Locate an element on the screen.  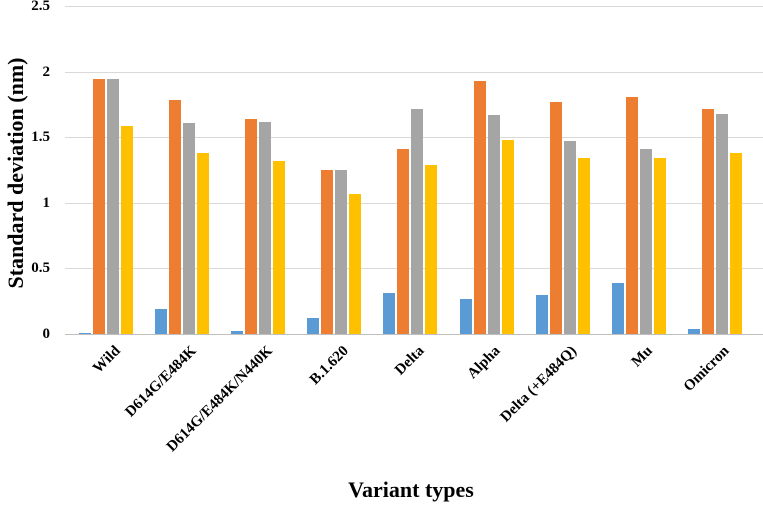
x-axis-title: Variant types is located at coordinates (411, 489).